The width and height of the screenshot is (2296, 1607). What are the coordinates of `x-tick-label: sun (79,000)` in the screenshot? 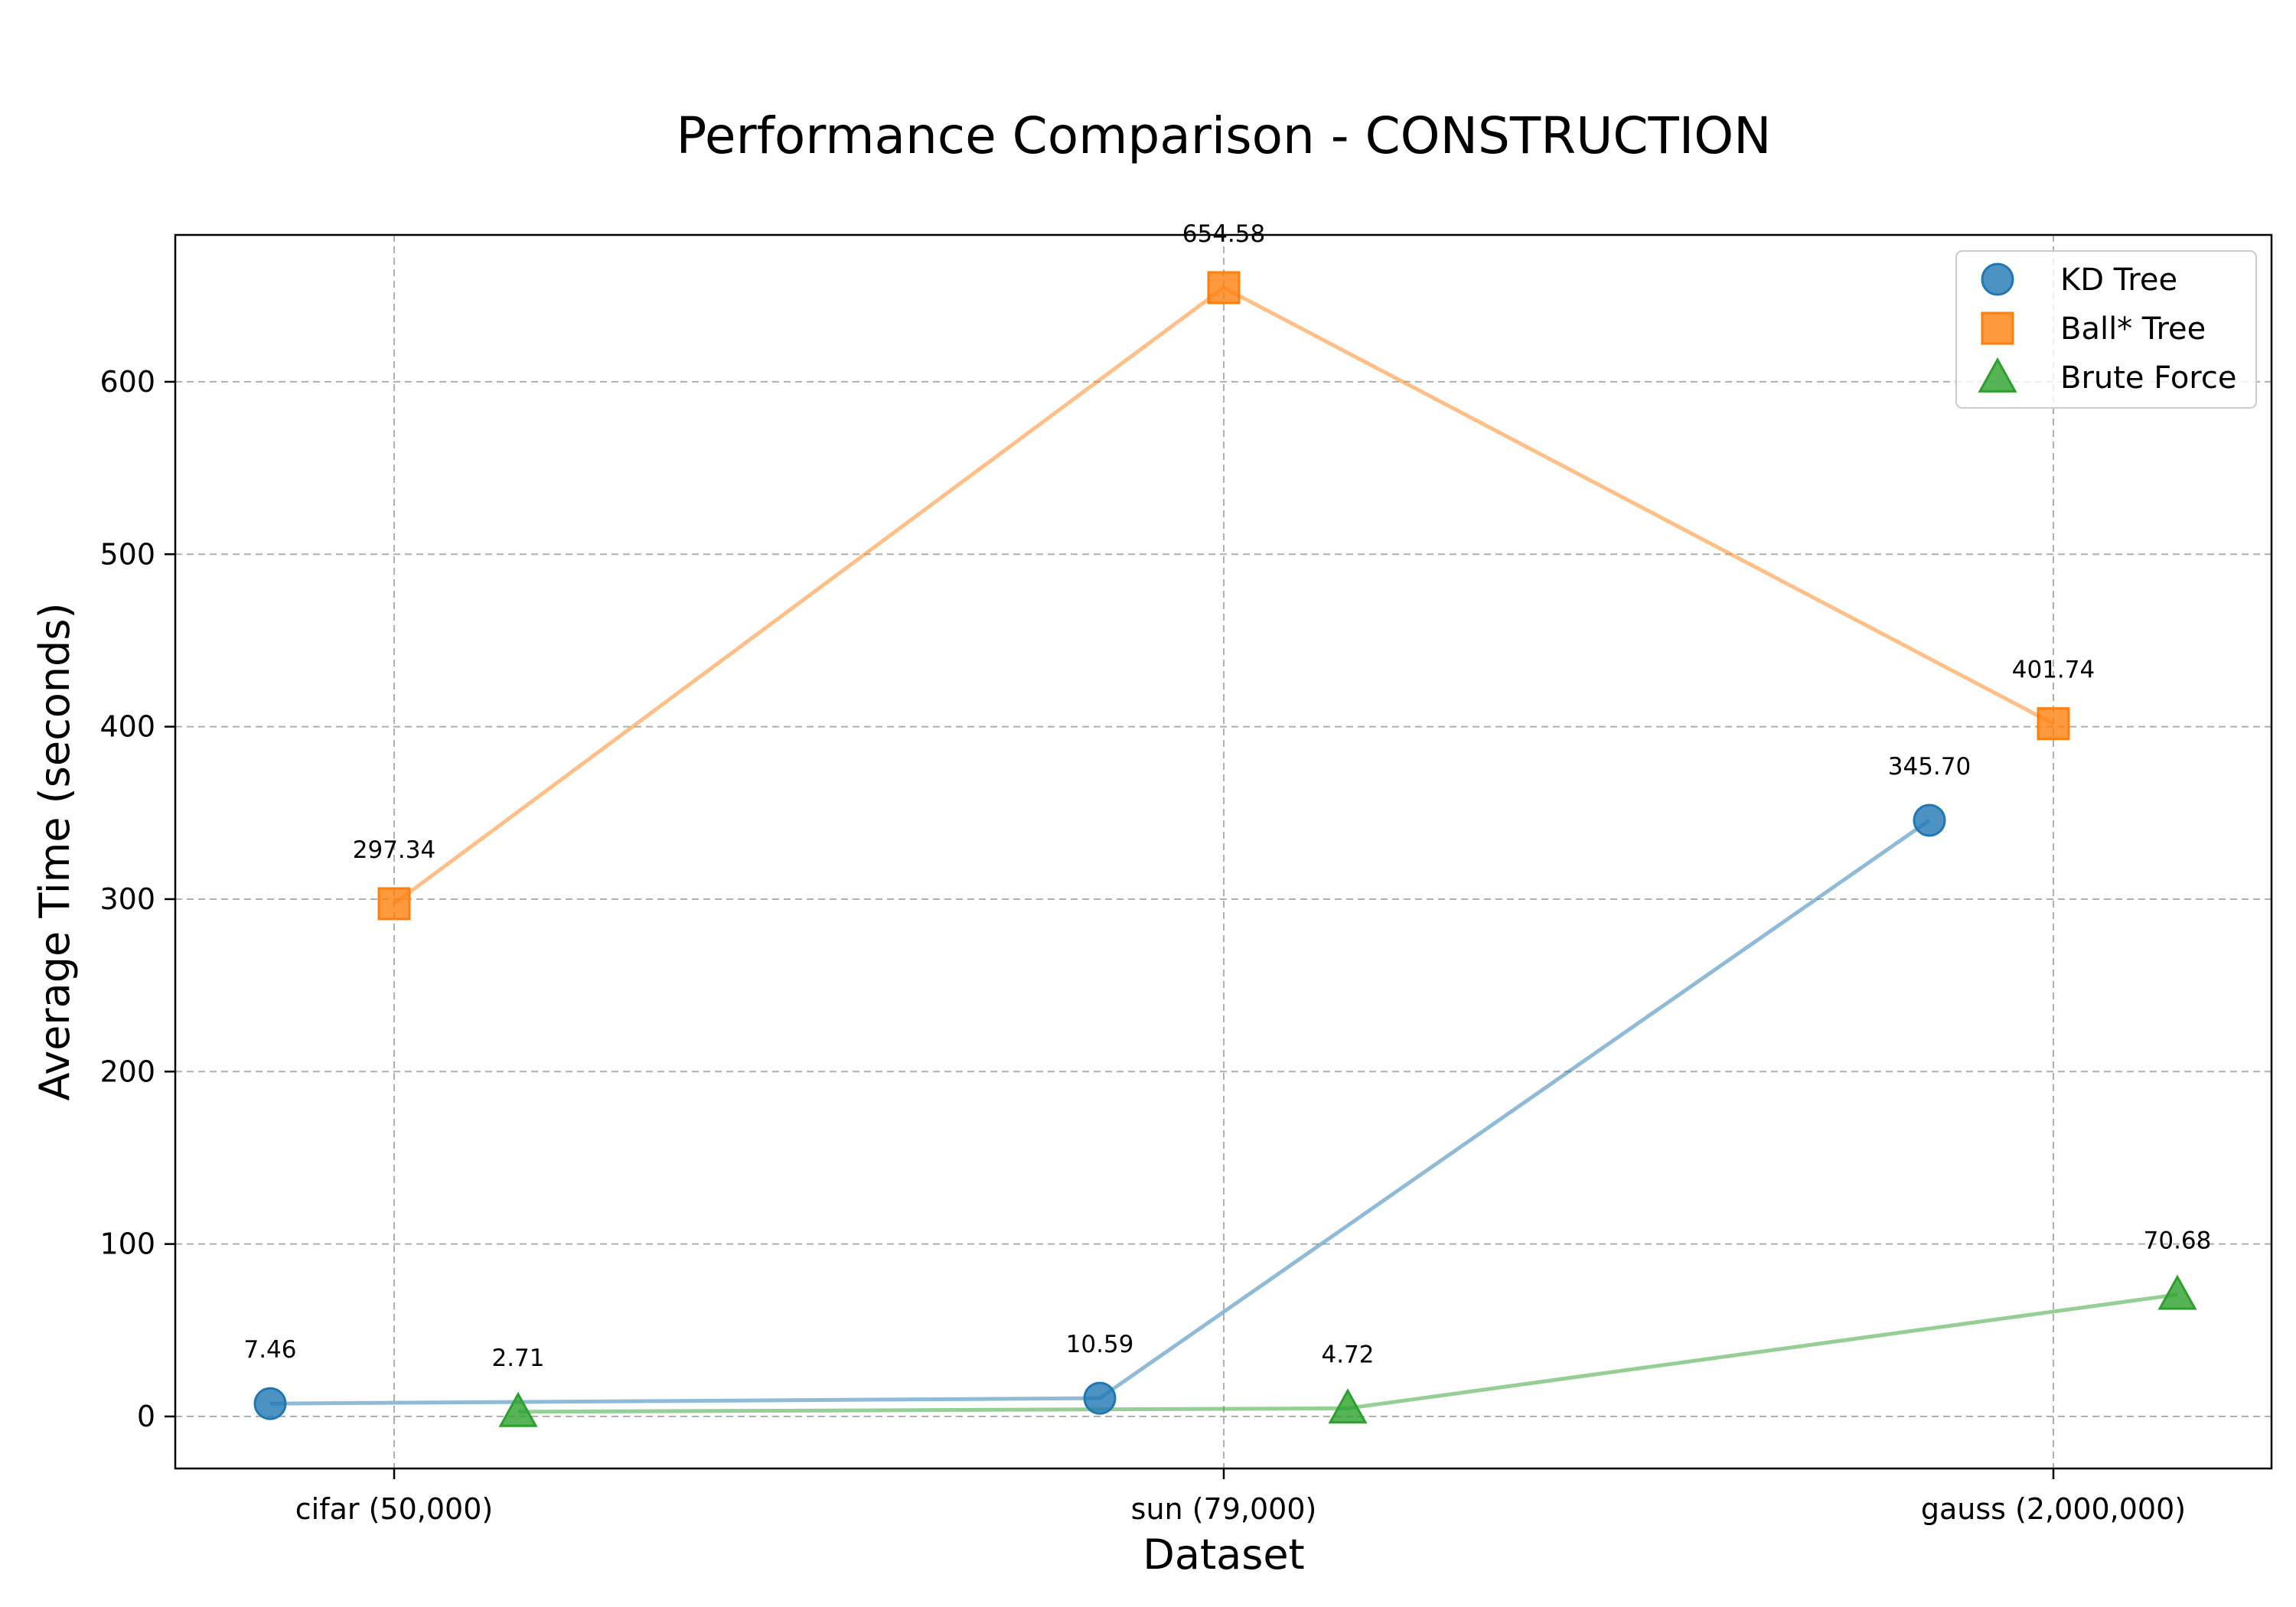 It's located at (1224, 1509).